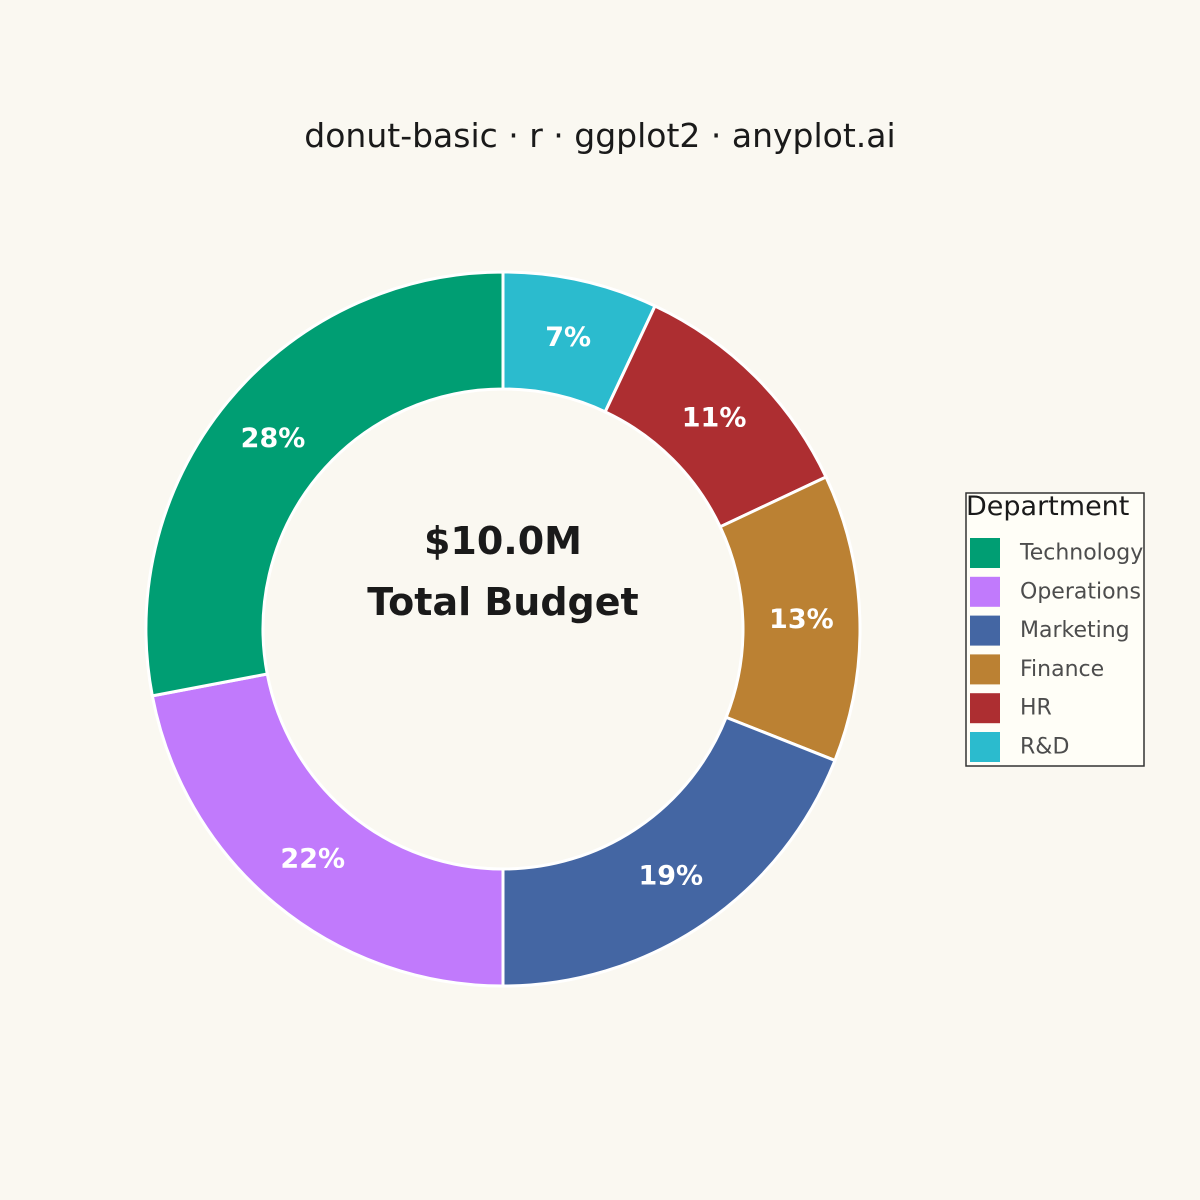 The width and height of the screenshot is (1200, 1200). I want to click on legend-key-technology, so click(985, 553).